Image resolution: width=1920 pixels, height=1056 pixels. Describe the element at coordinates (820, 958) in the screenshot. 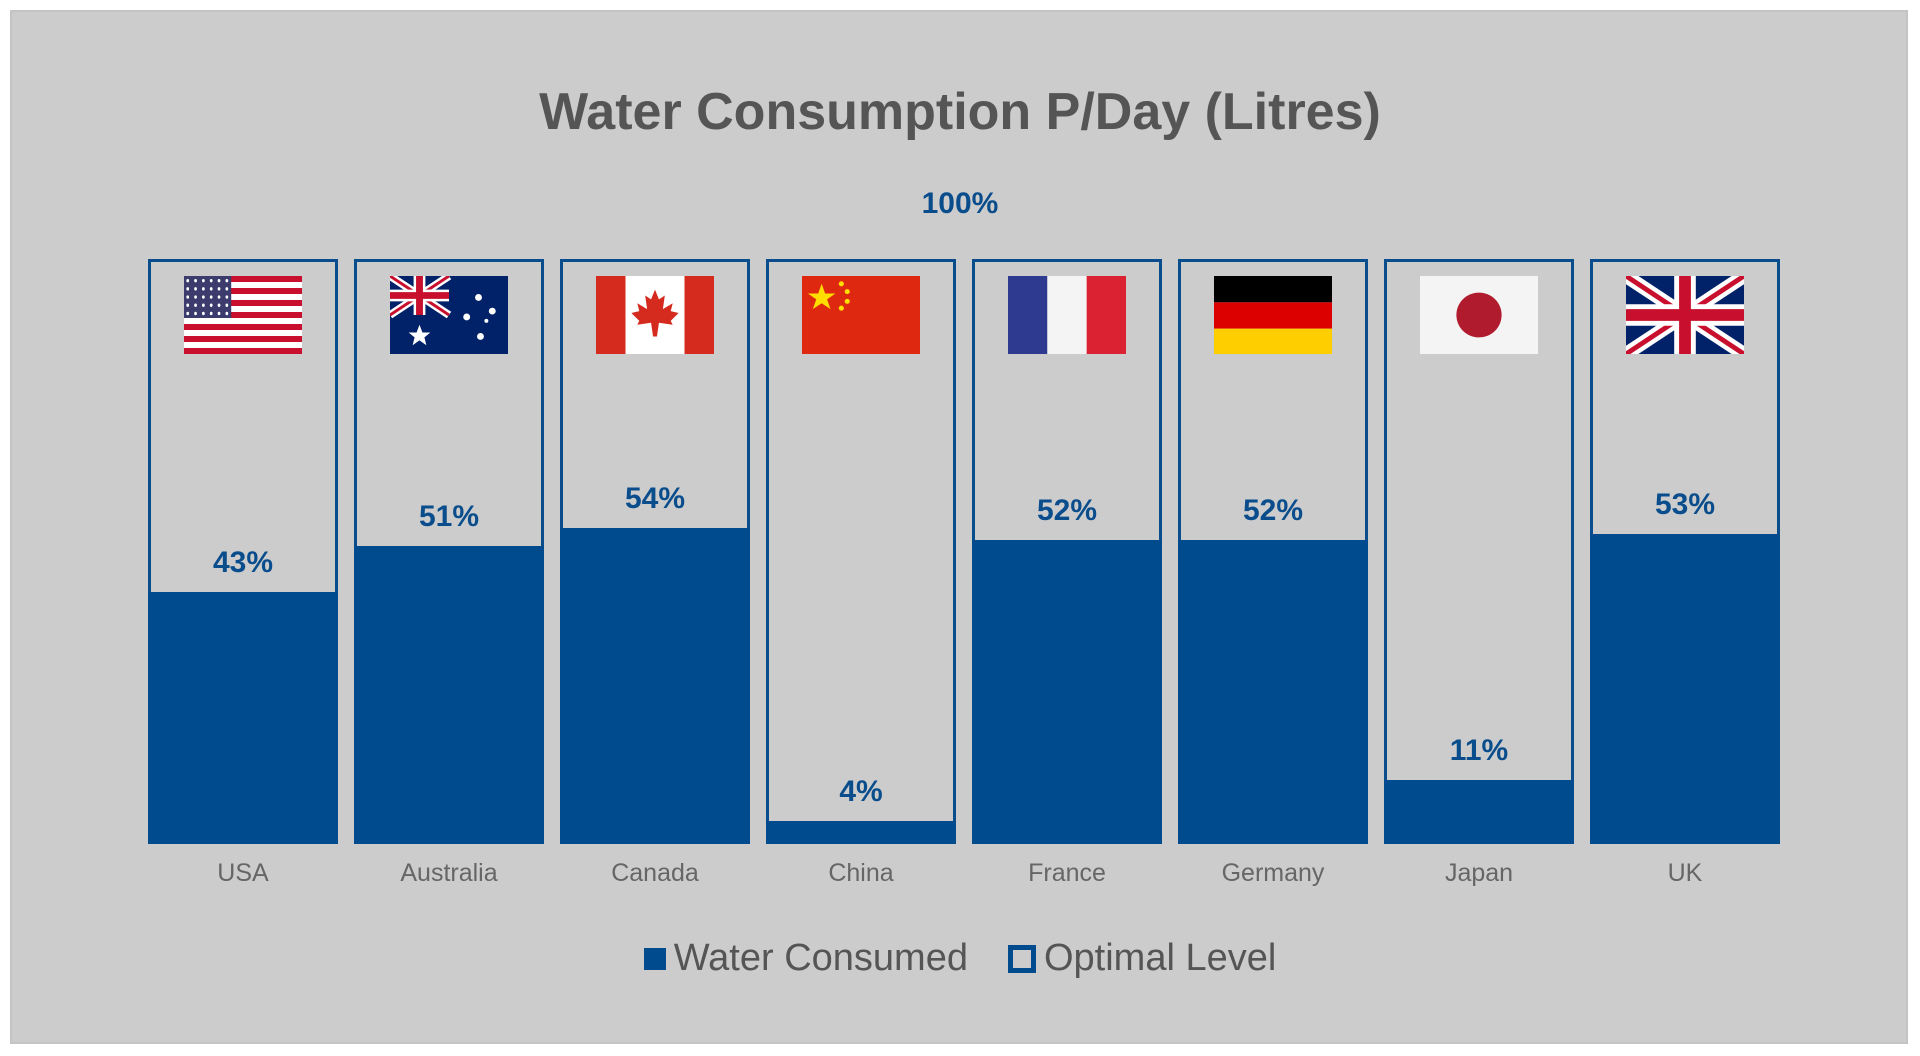

I see `legend-label-water-consumed: Water Consumed` at that location.